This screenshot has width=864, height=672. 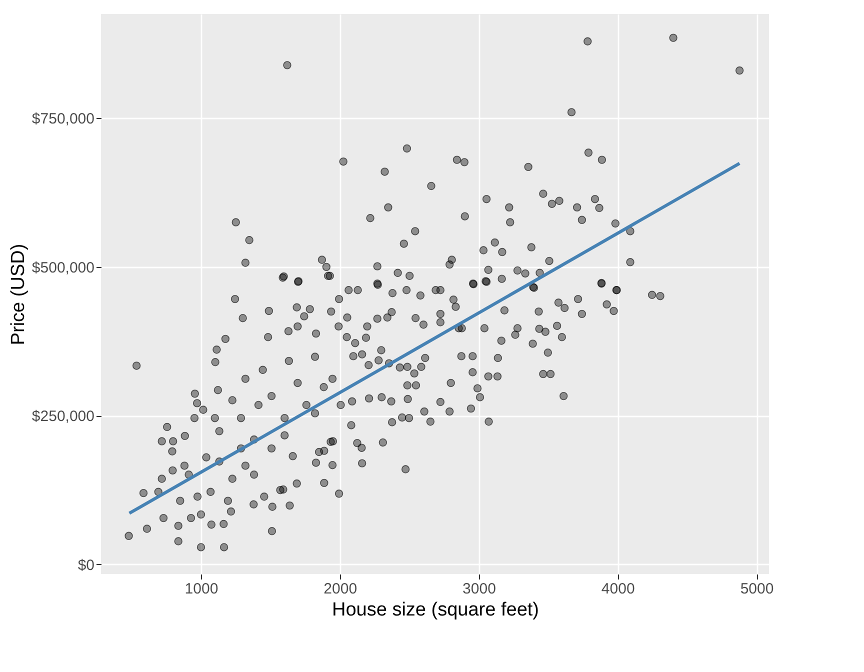 I want to click on x-tick-label: 3000, so click(x=479, y=589).